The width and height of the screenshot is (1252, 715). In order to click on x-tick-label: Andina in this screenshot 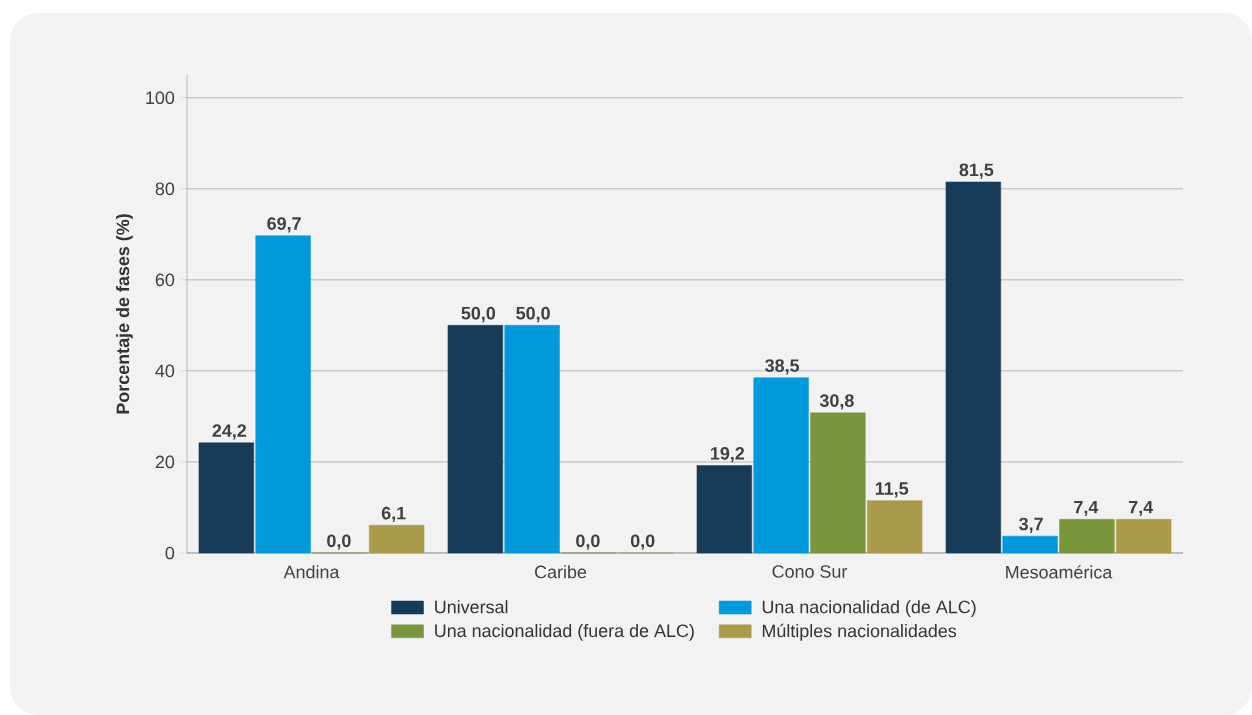, I will do `click(311, 572)`.